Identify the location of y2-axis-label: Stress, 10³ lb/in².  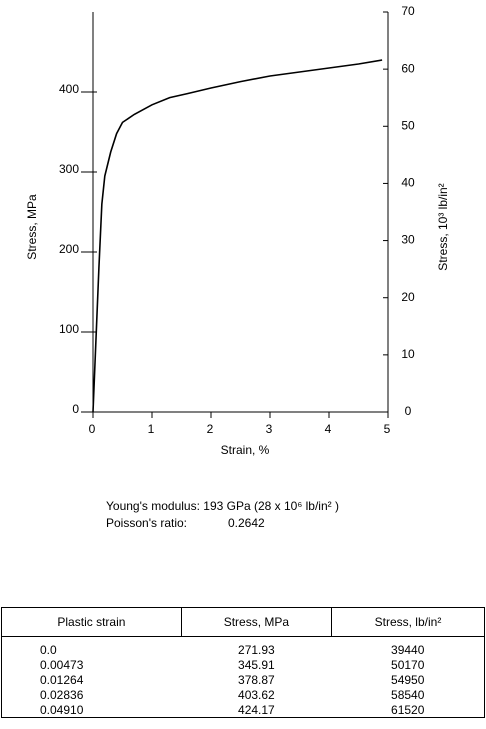
(443, 226).